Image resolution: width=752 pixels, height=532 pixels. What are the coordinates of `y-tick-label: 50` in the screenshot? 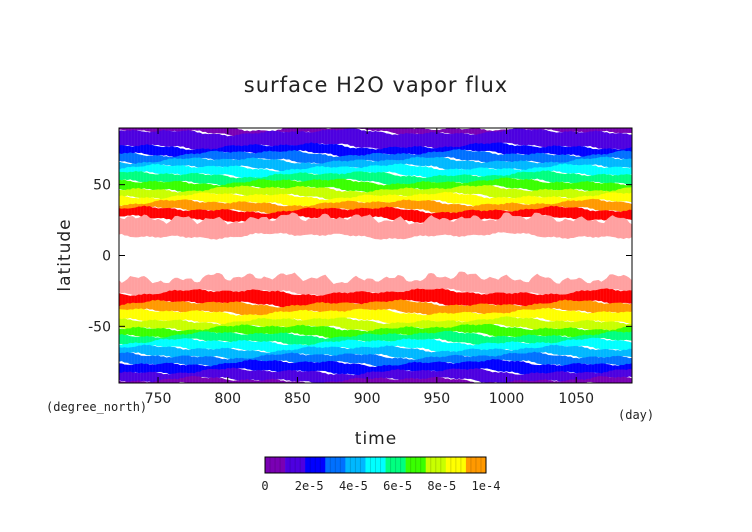 It's located at (102, 186).